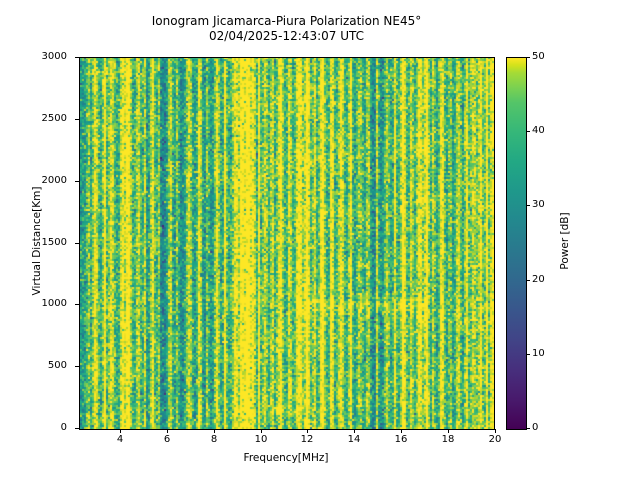 Image resolution: width=640 pixels, height=480 pixels. Describe the element at coordinates (214, 439) in the screenshot. I see `x-tick-label: 8` at that location.